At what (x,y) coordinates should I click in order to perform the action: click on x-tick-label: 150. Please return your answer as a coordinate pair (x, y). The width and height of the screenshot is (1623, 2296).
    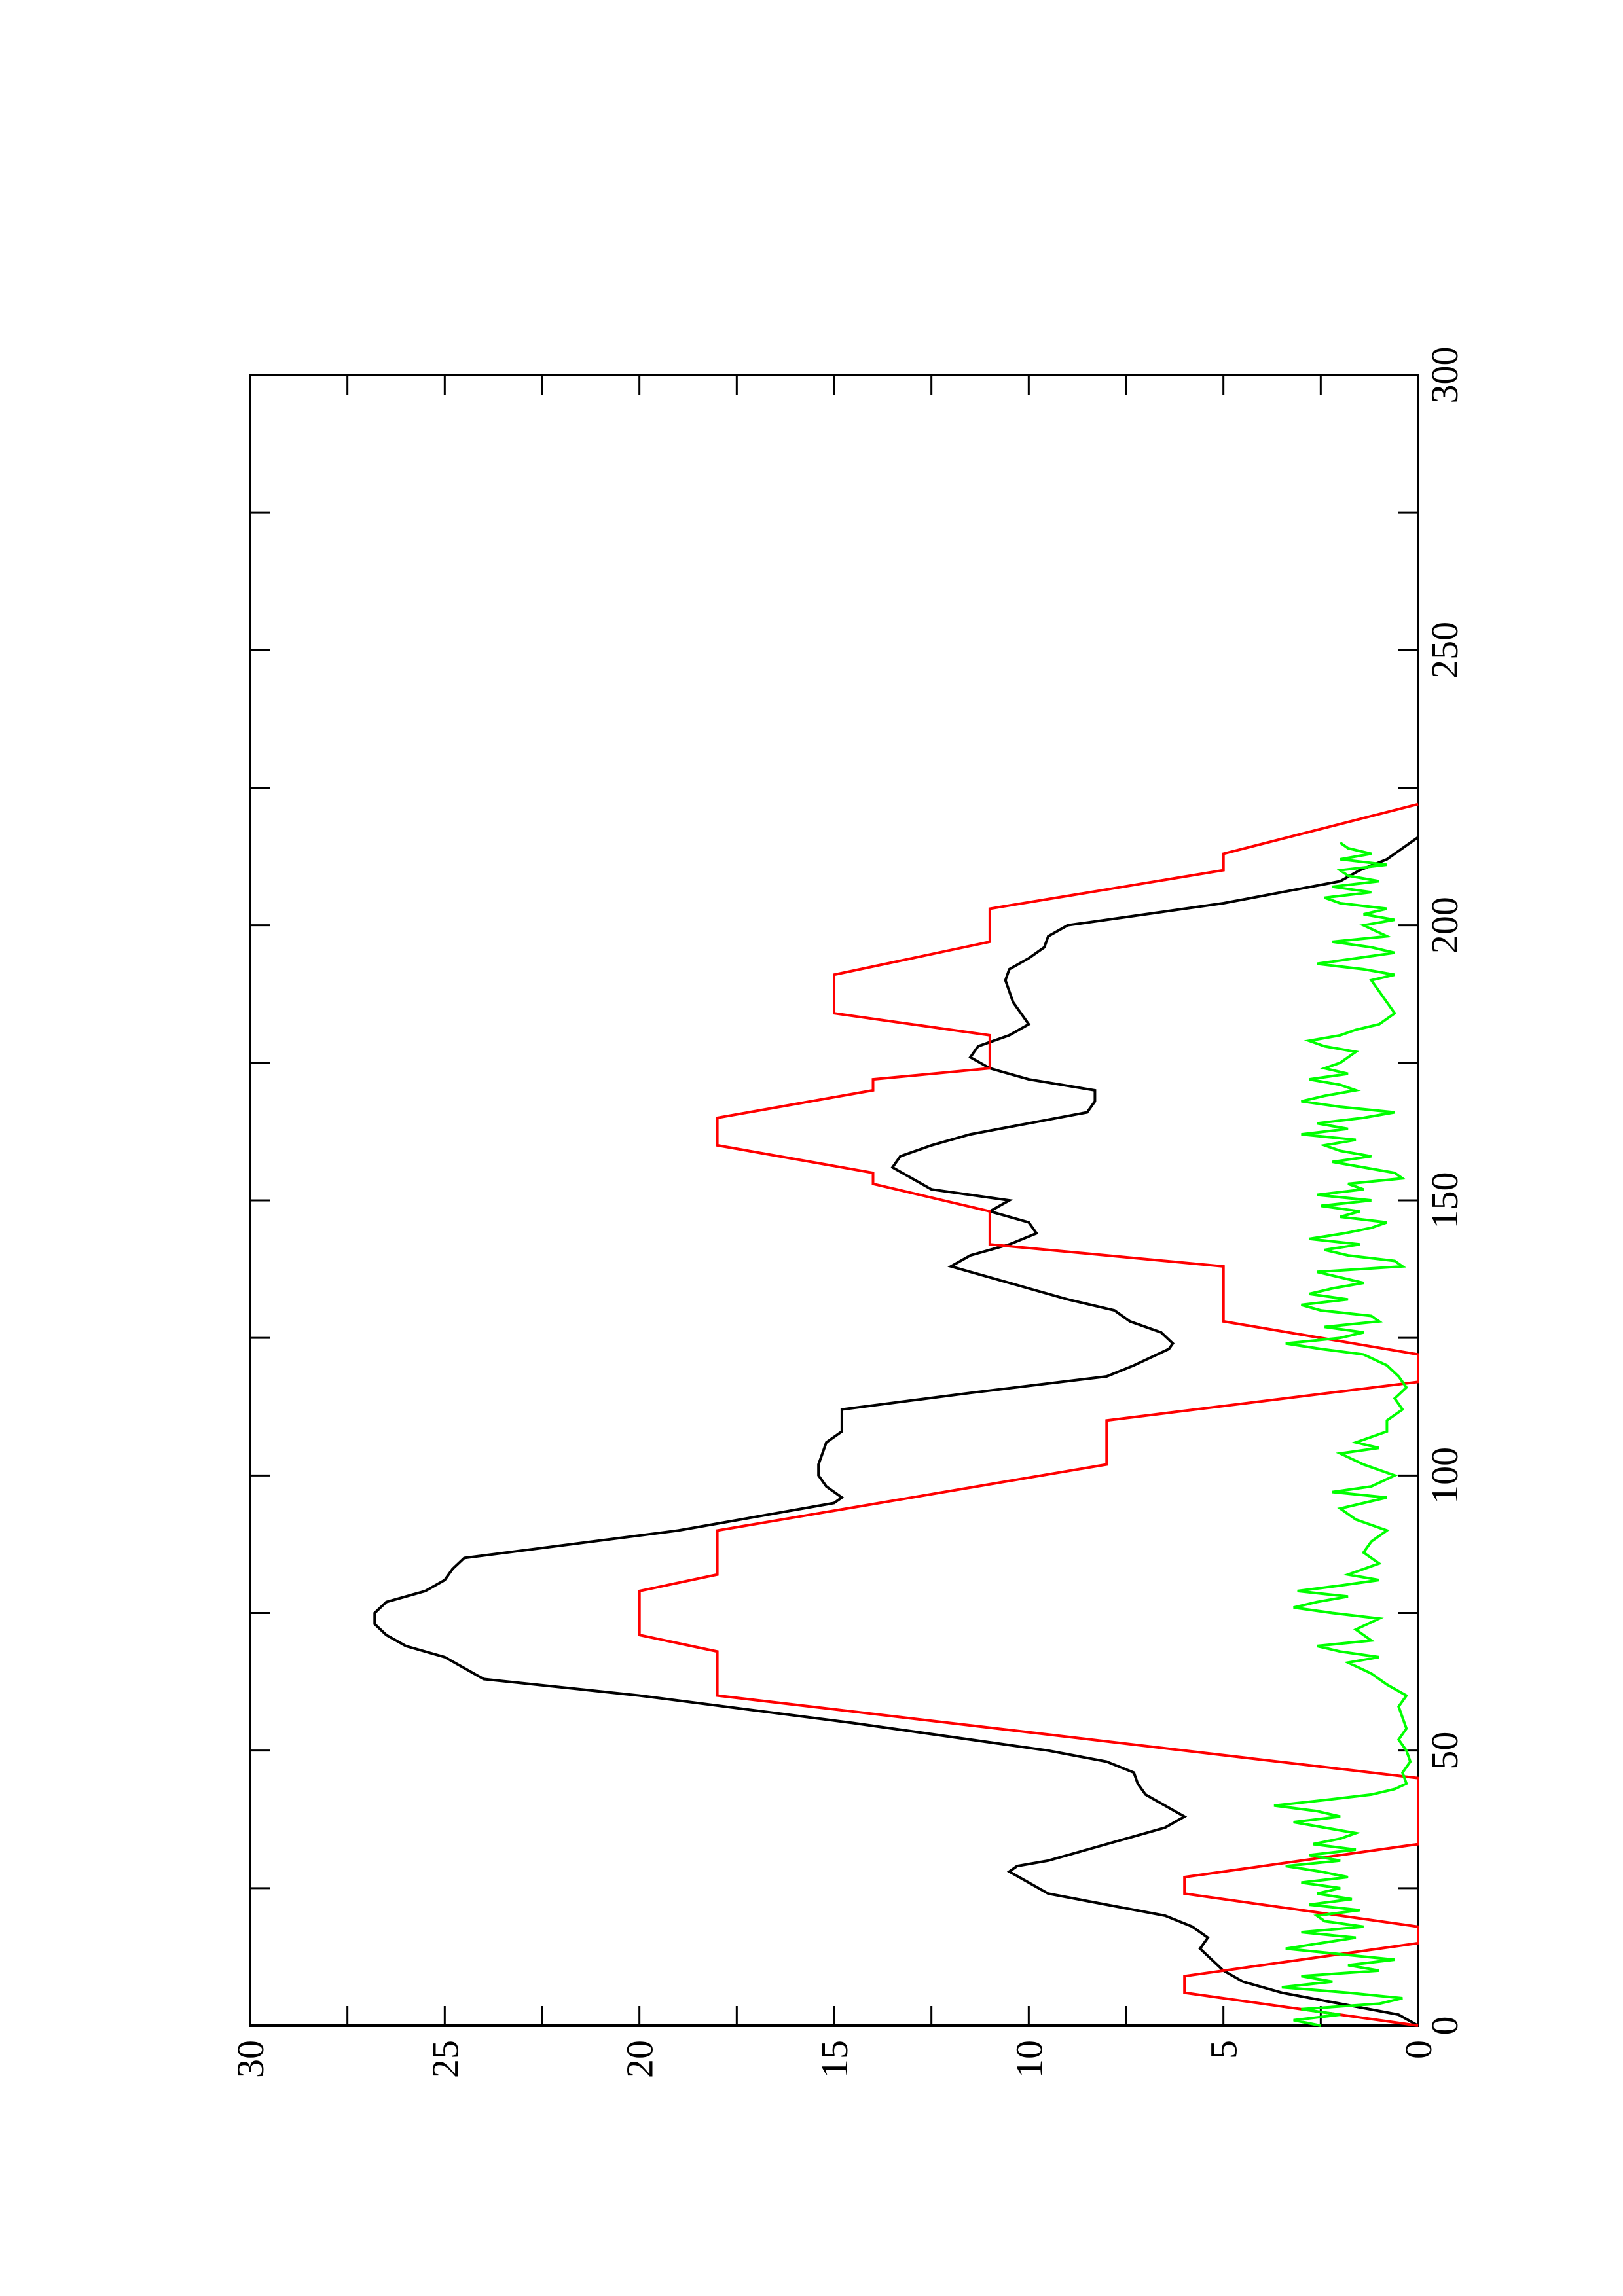
    Looking at the image, I should click on (1444, 1200).